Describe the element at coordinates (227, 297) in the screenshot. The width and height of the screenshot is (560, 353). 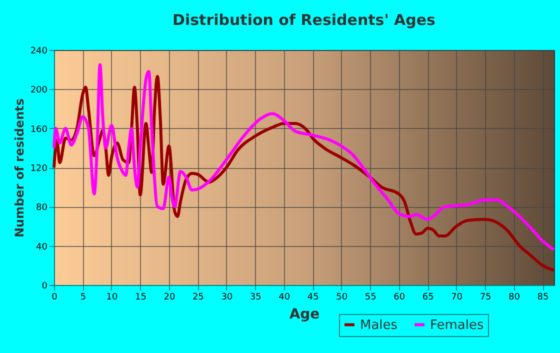
I see `x-tick-label: 30` at that location.